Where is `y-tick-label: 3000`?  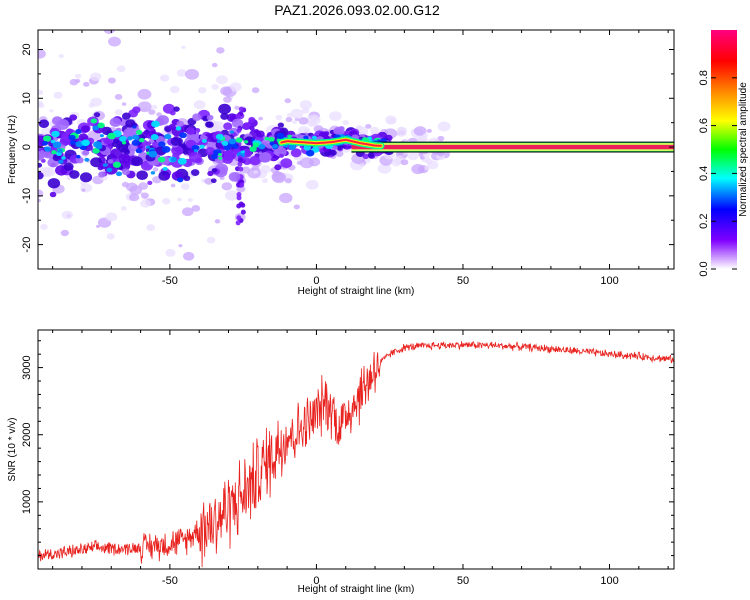 y-tick-label: 3000 is located at coordinates (27, 367).